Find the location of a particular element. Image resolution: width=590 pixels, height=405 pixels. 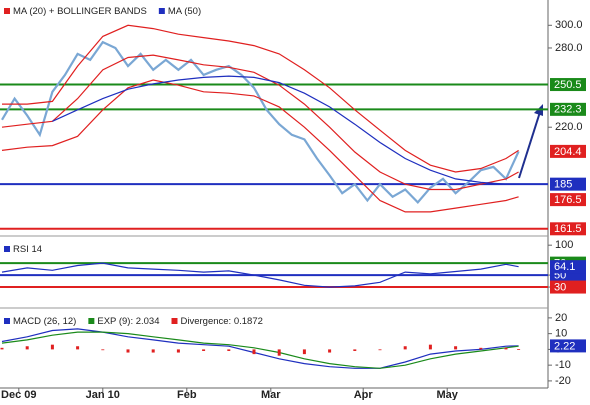

level-label: 250.5 is located at coordinates (568, 85).